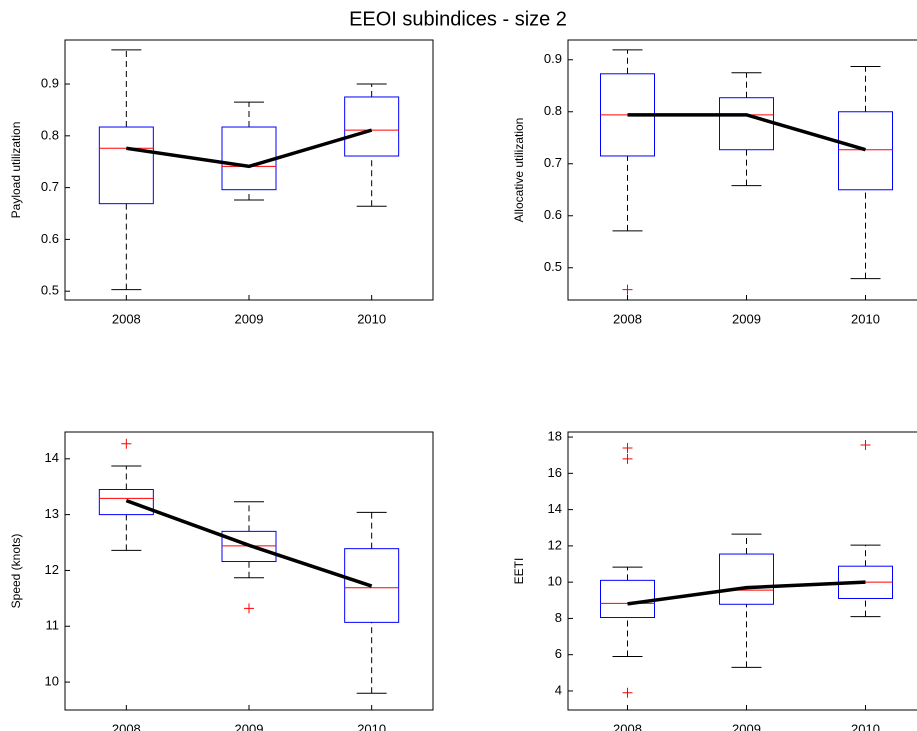  I want to click on y-tick-label: 18, so click(555, 436).